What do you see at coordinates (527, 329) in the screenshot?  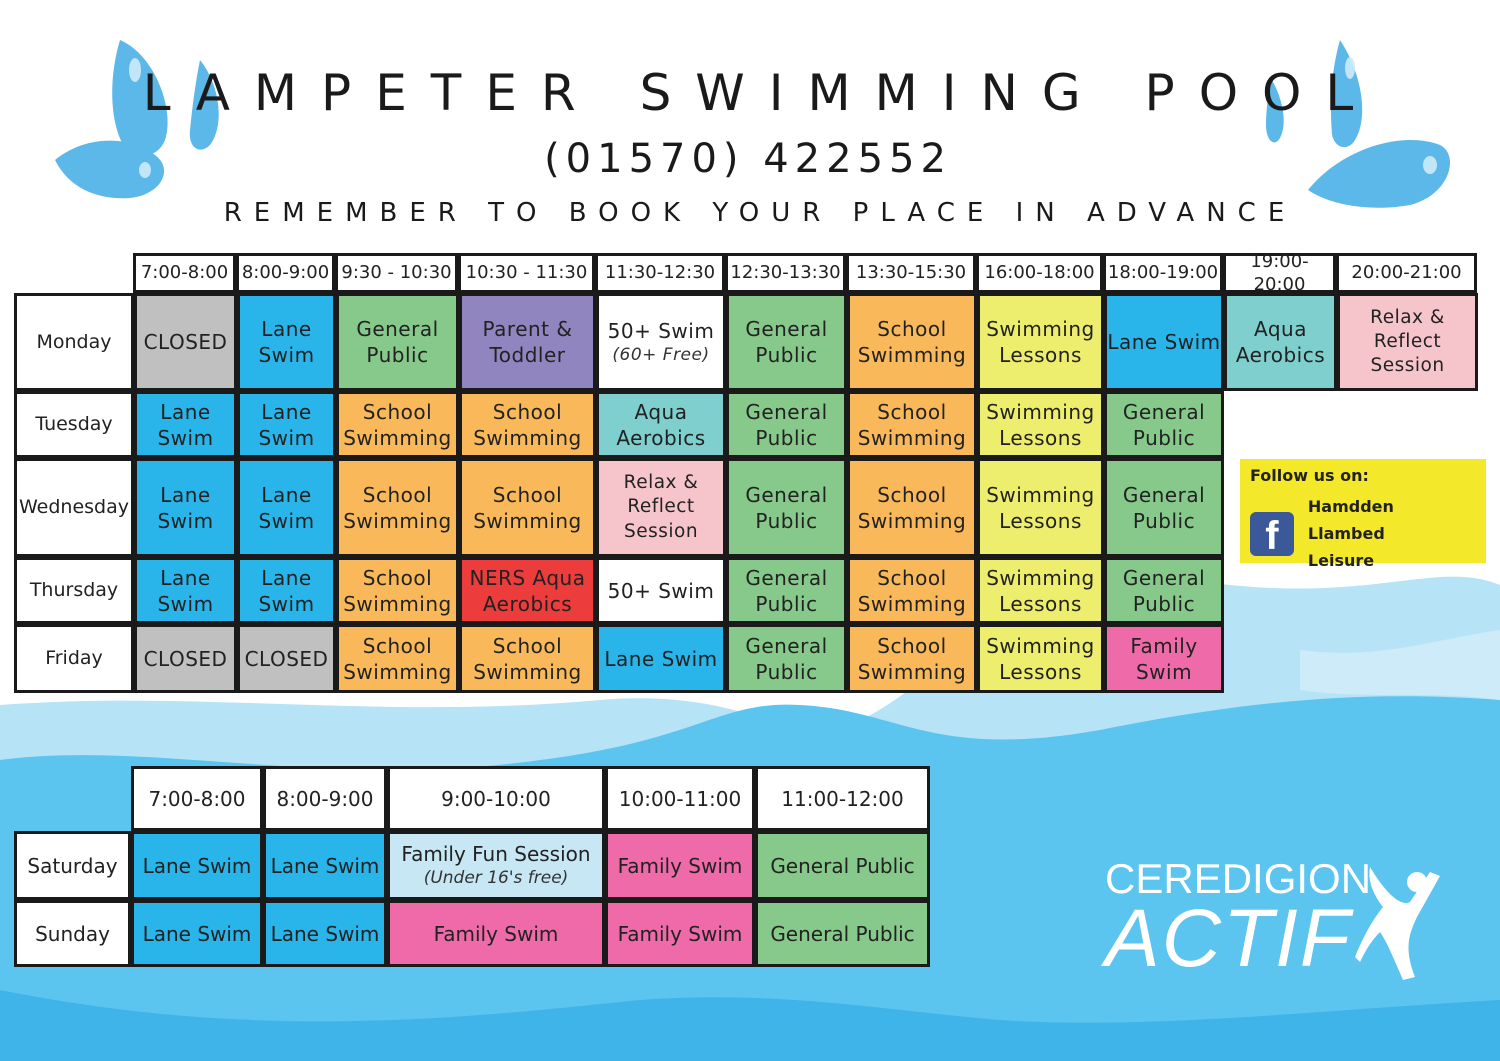 I see `session-text: Parent &` at bounding box center [527, 329].